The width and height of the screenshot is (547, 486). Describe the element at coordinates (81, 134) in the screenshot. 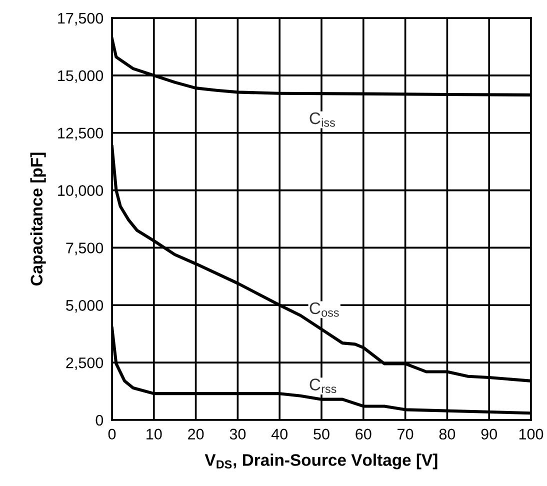

I see `y-tick-label: 12,500` at that location.